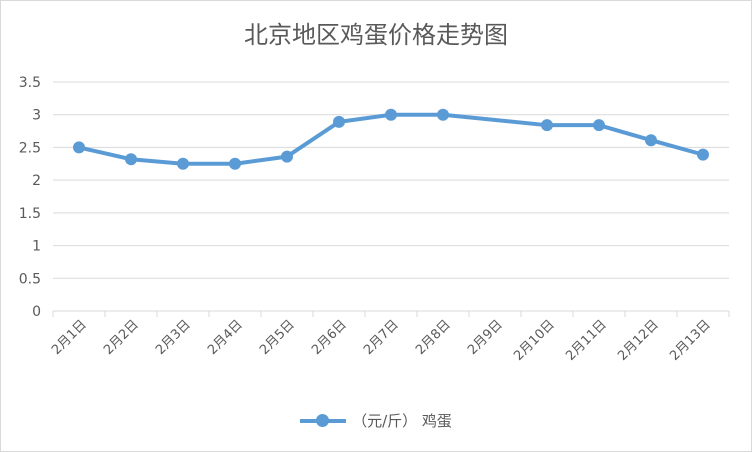 This screenshot has height=452, width=752. I want to click on y-tick-label: 2.5, so click(30, 148).